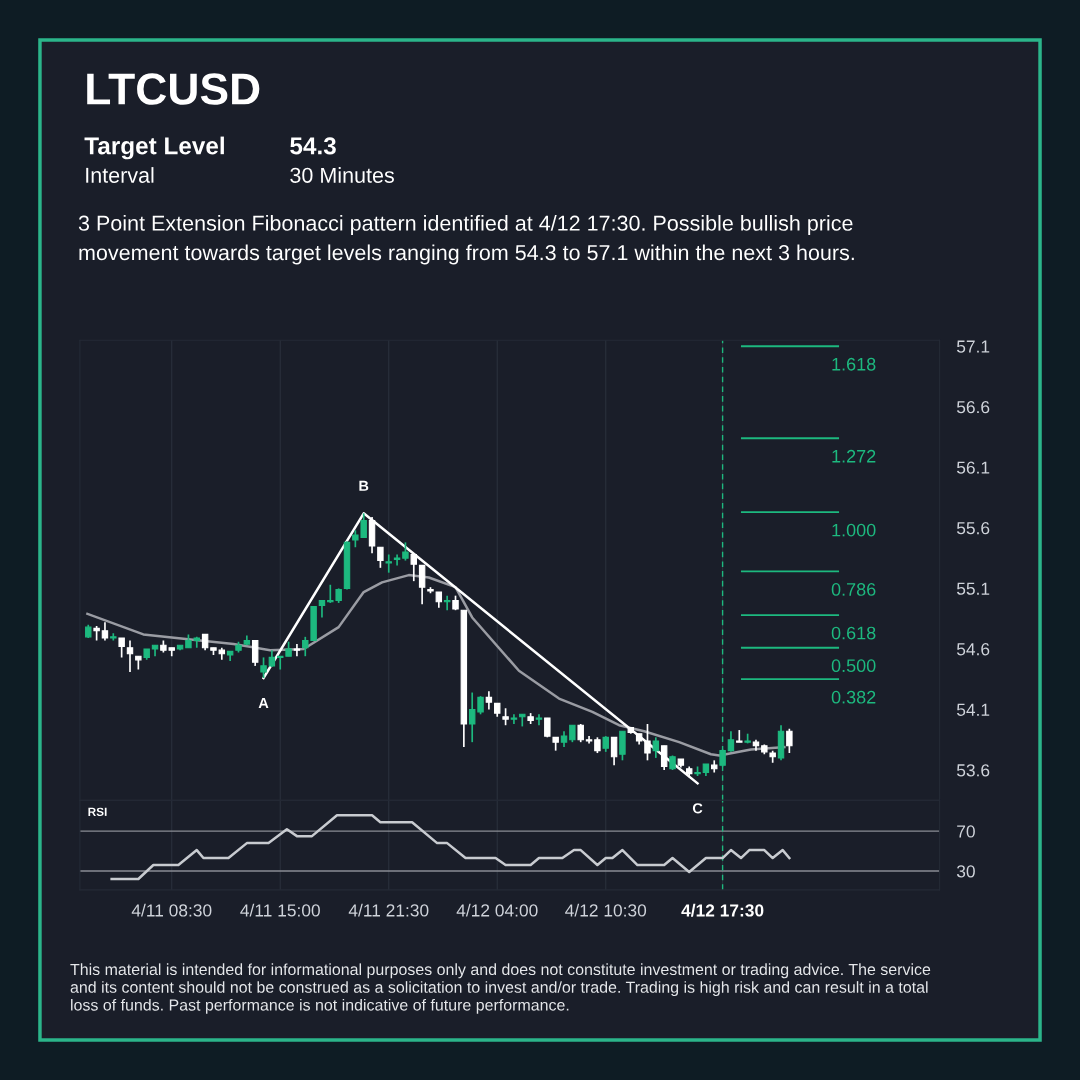  I want to click on y-tick-label: 55.1, so click(973, 588).